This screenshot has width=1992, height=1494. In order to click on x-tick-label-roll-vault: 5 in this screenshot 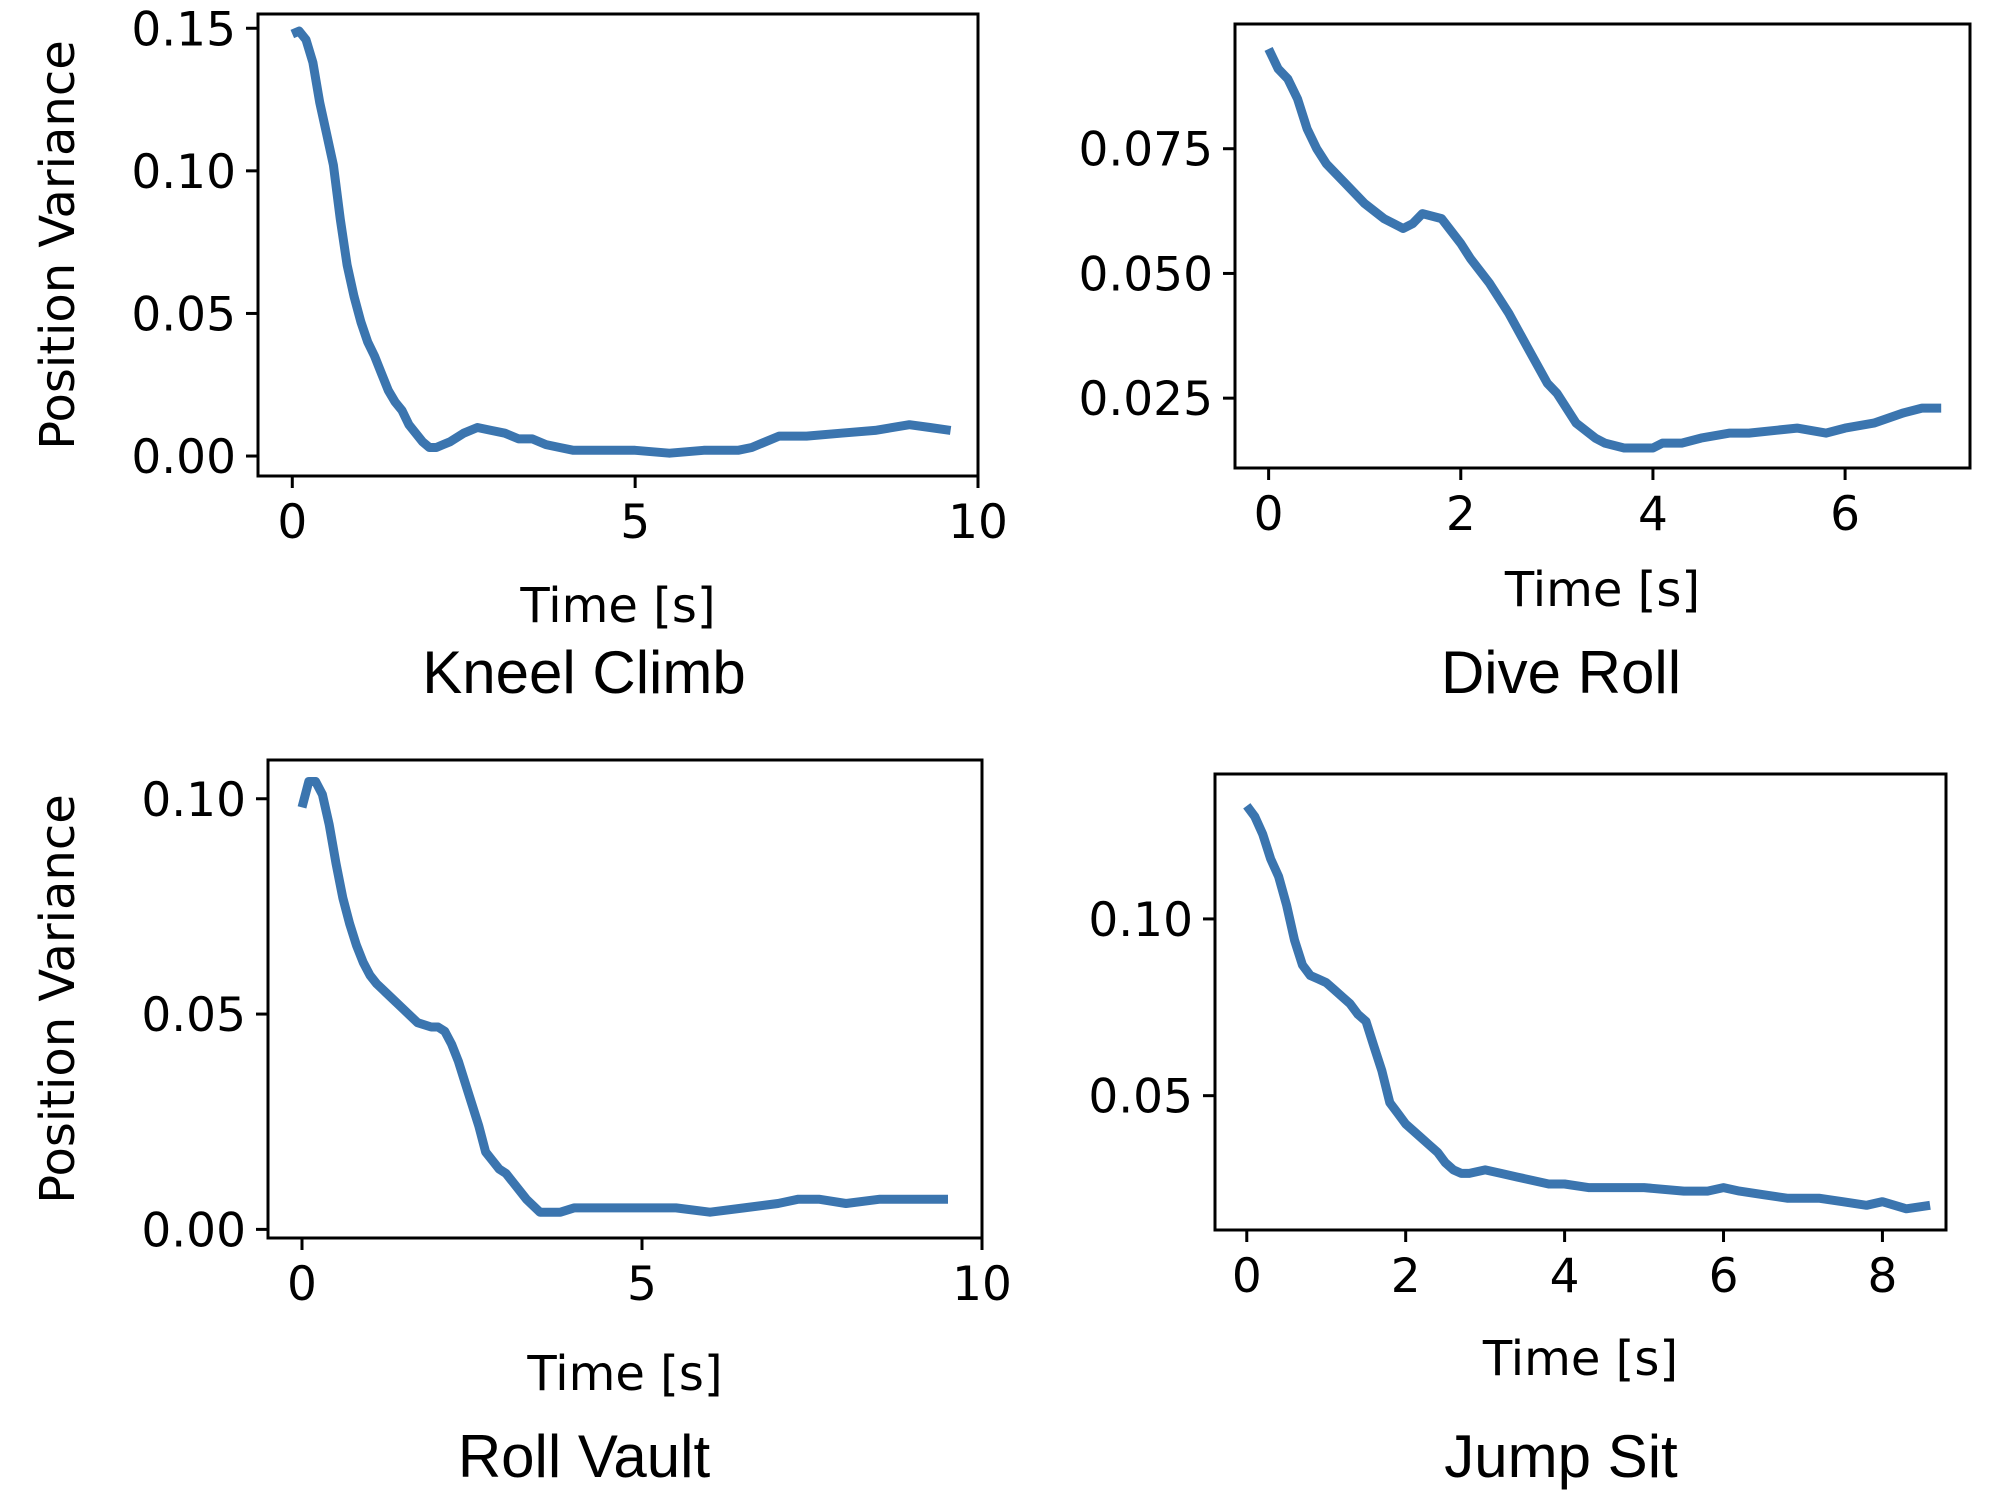, I will do `click(642, 1284)`.